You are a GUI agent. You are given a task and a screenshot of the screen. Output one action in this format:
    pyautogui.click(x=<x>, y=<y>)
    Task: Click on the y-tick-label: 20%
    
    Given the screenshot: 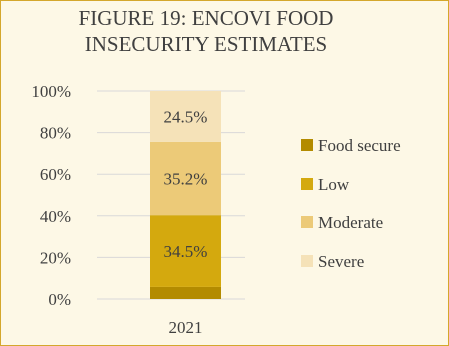 What is the action you would take?
    pyautogui.click(x=55, y=257)
    